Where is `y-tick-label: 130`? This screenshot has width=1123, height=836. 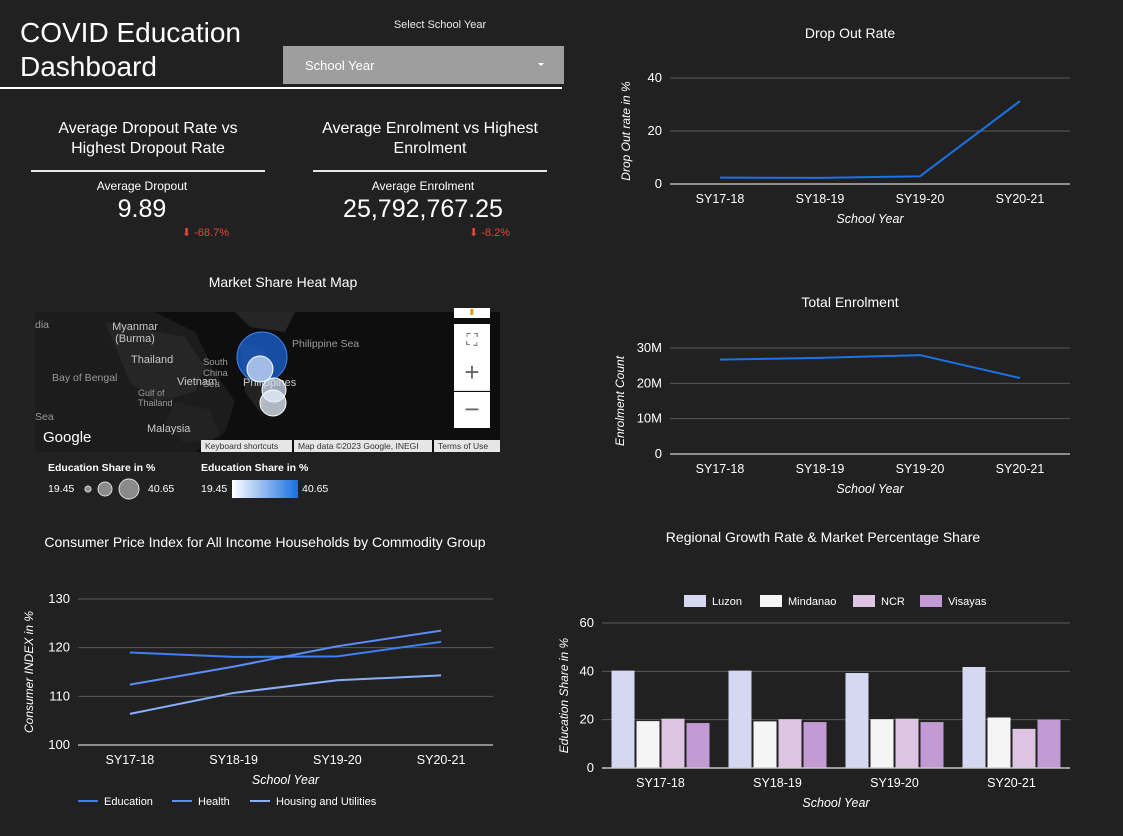 y-tick-label: 130 is located at coordinates (59, 598).